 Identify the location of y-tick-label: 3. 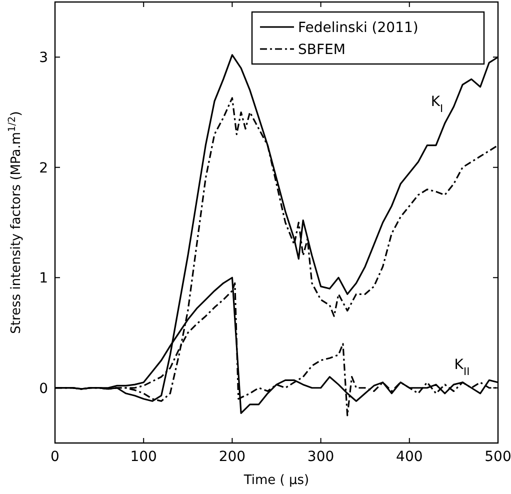
(43, 58).